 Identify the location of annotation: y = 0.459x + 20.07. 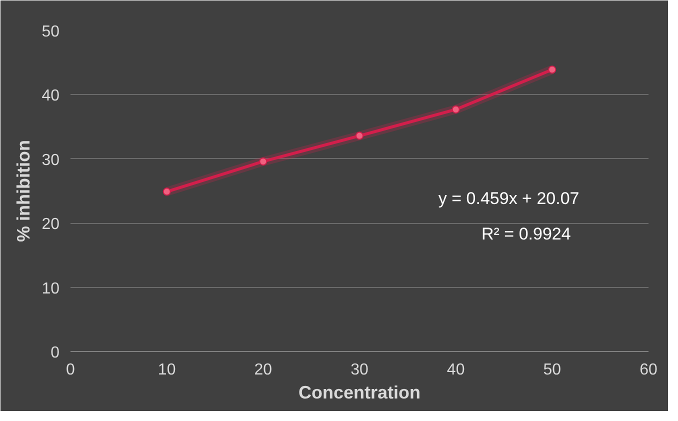
(509, 198).